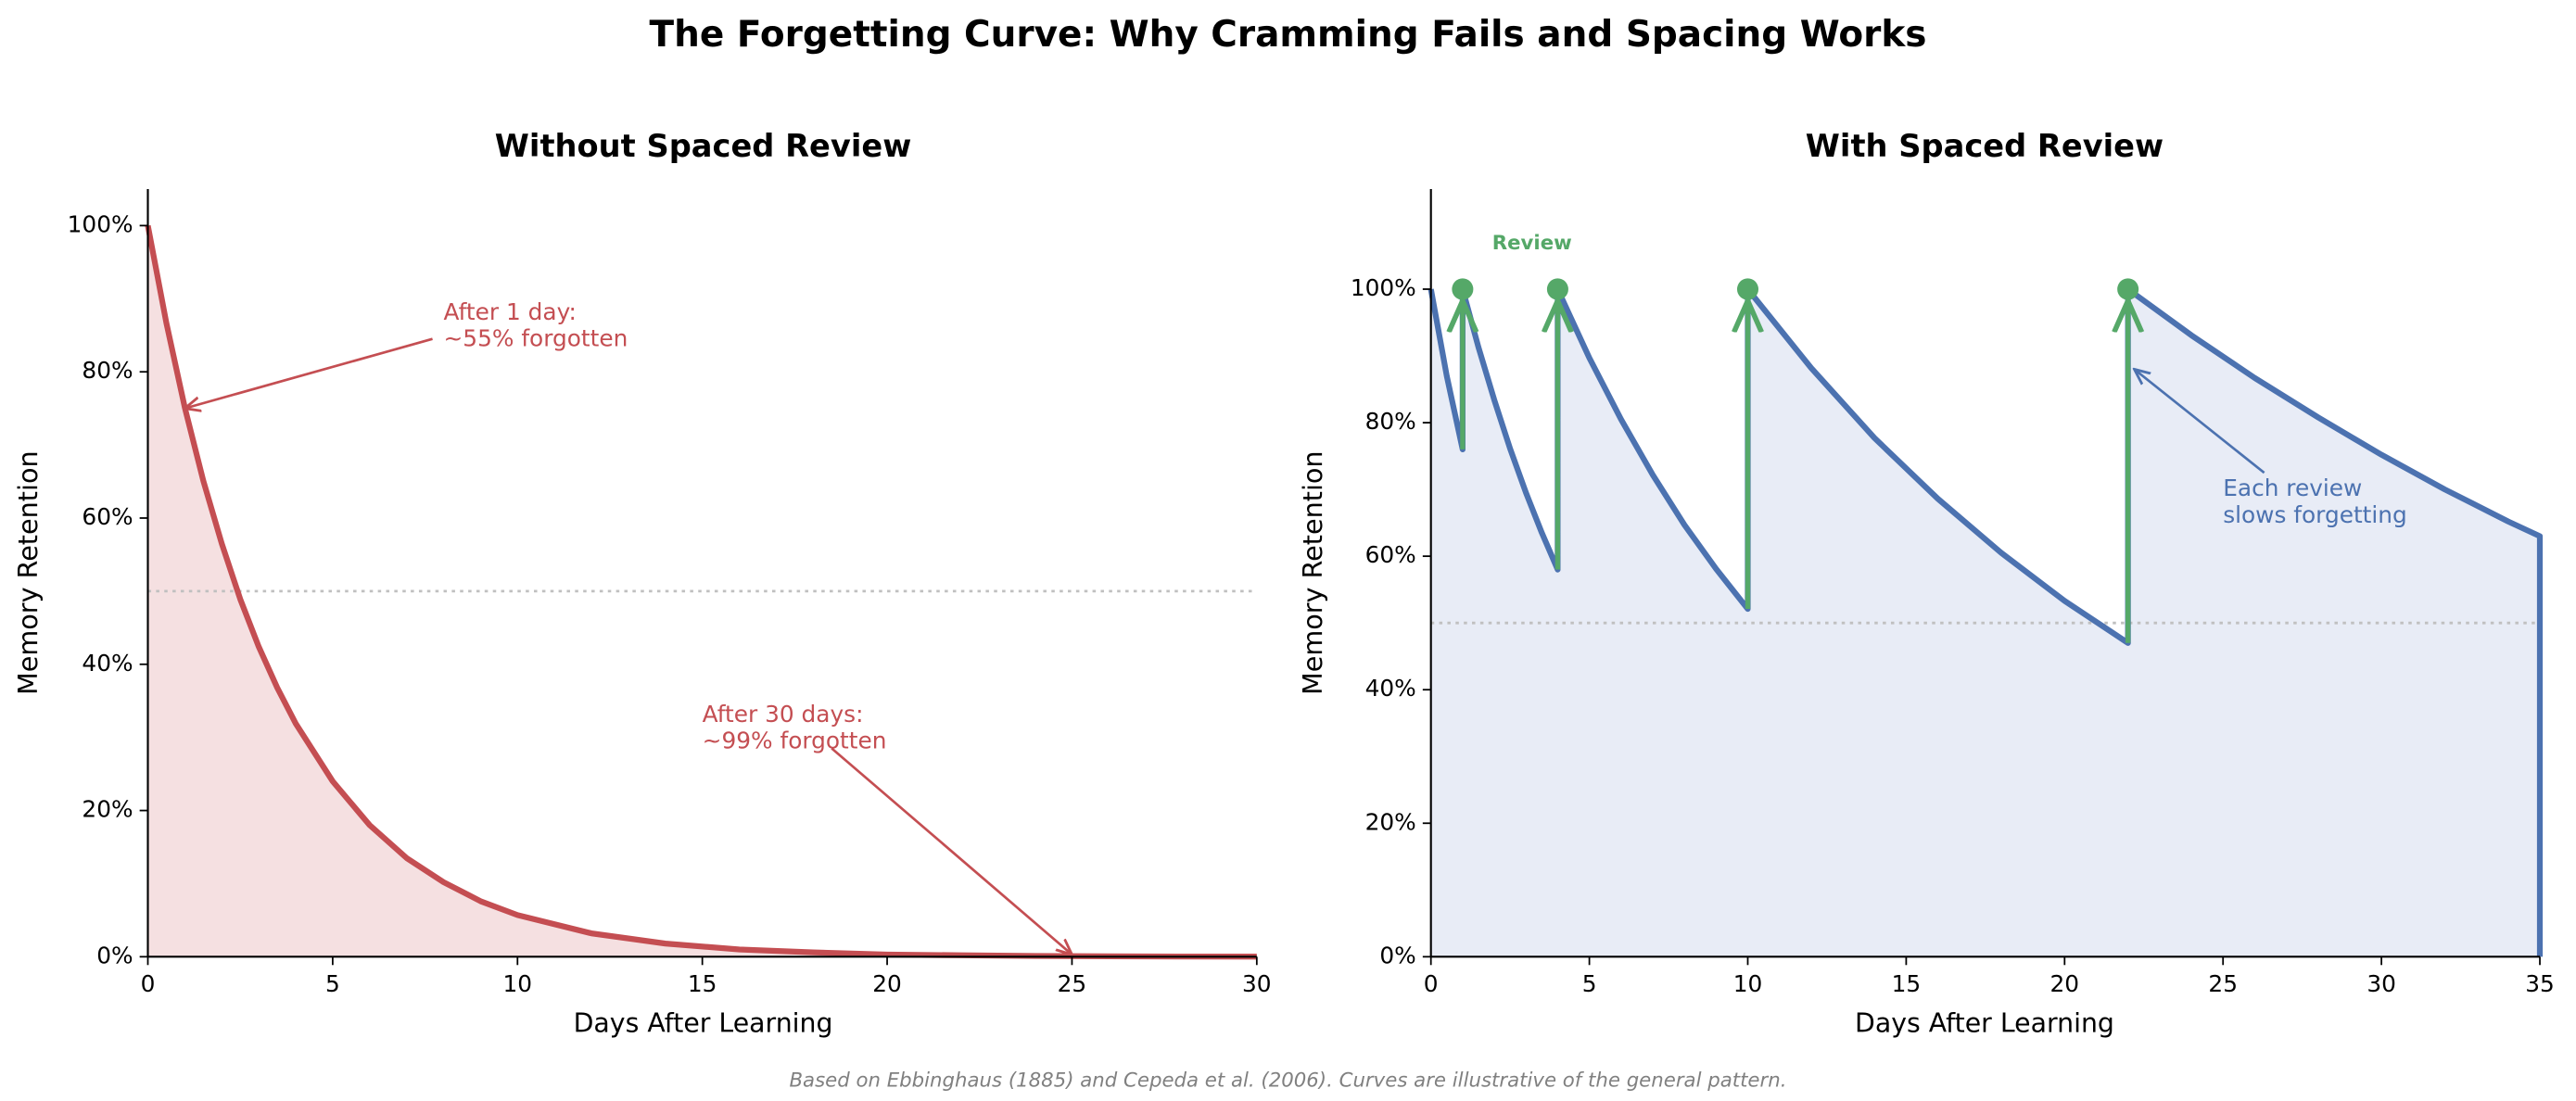  I want to click on x-tick-label: 35, so click(2540, 983).